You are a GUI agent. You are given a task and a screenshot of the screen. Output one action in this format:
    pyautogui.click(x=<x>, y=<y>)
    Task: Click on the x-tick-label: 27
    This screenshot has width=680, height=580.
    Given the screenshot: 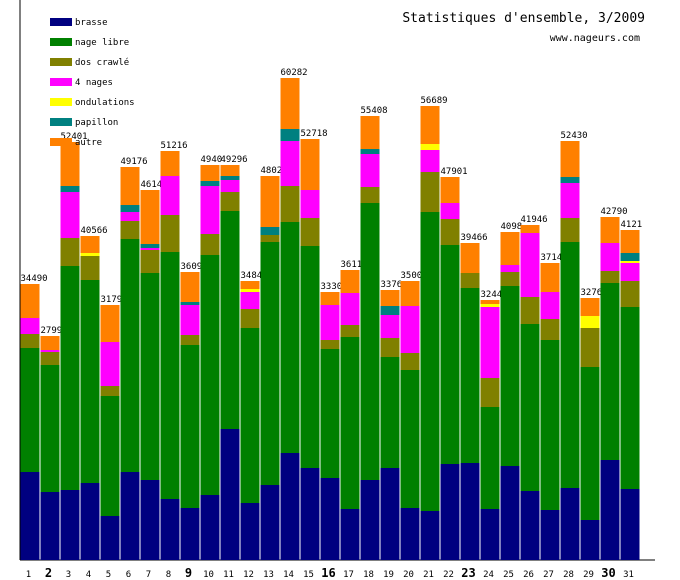 What is the action you would take?
    pyautogui.click(x=548, y=575)
    